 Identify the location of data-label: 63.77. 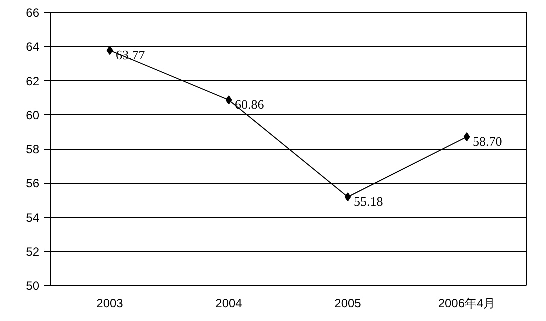
(131, 55).